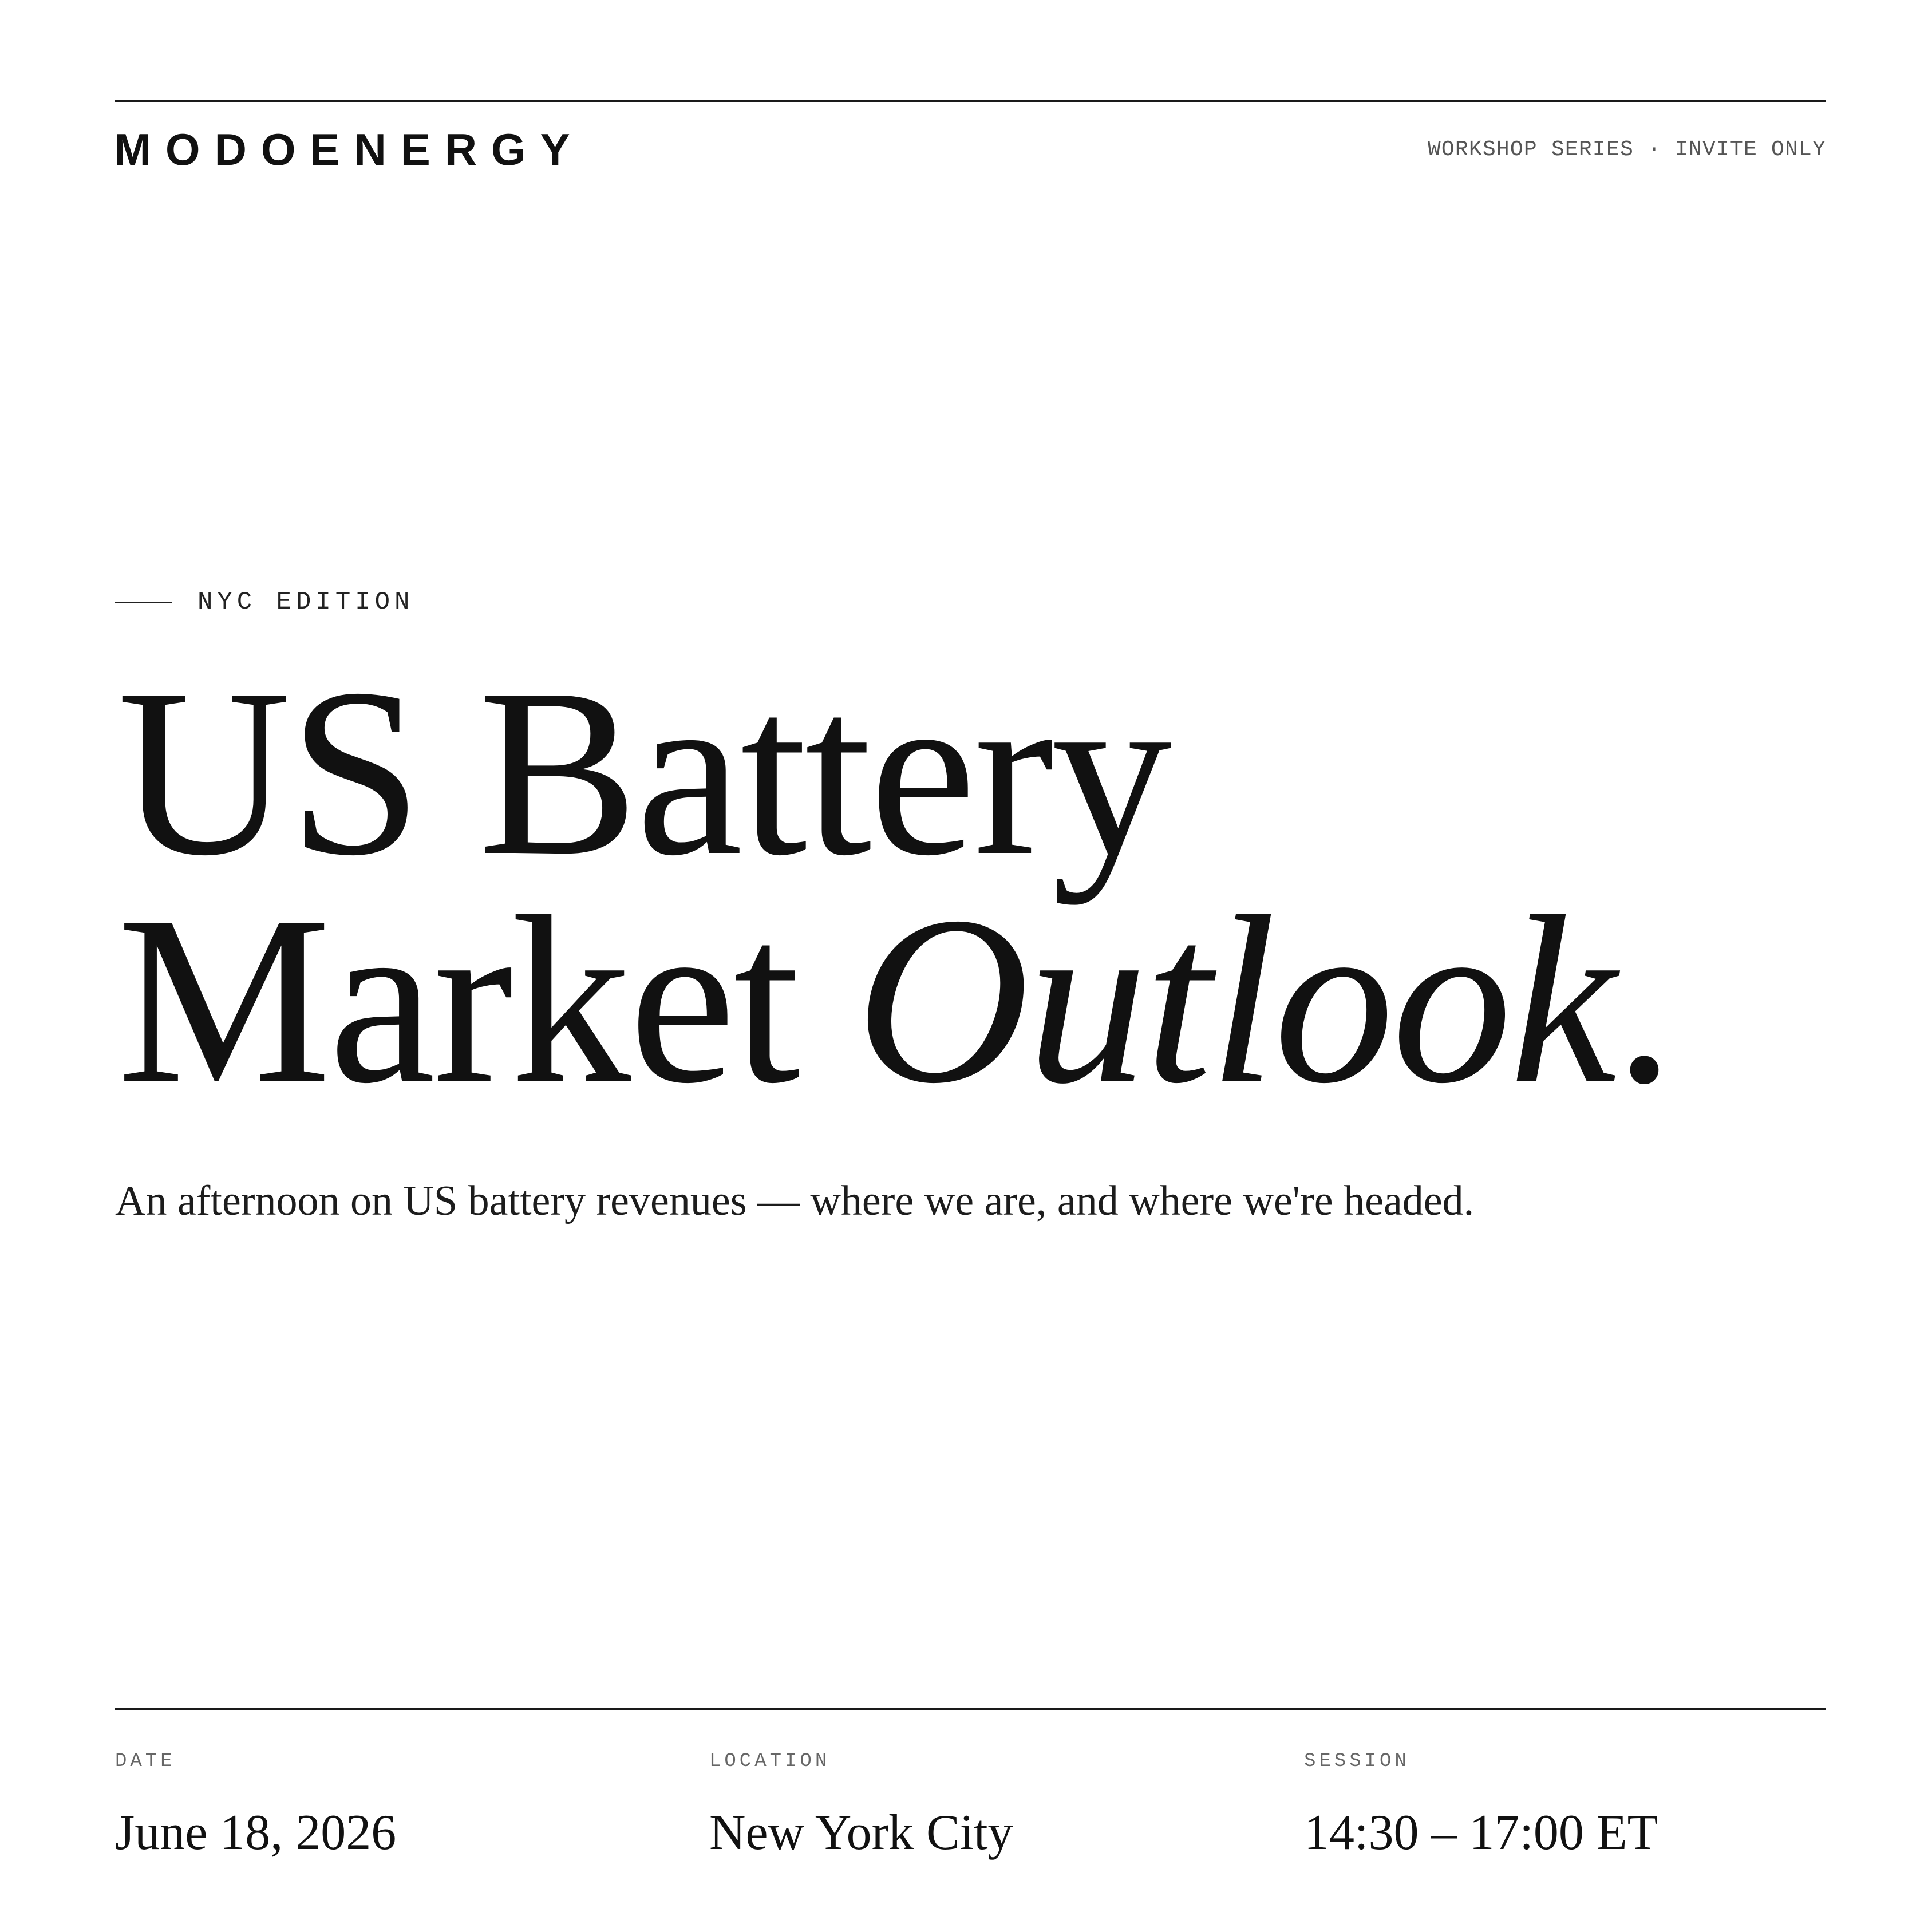  Describe the element at coordinates (486, 1000) in the screenshot. I see `title-line-2-roman: Market` at that location.